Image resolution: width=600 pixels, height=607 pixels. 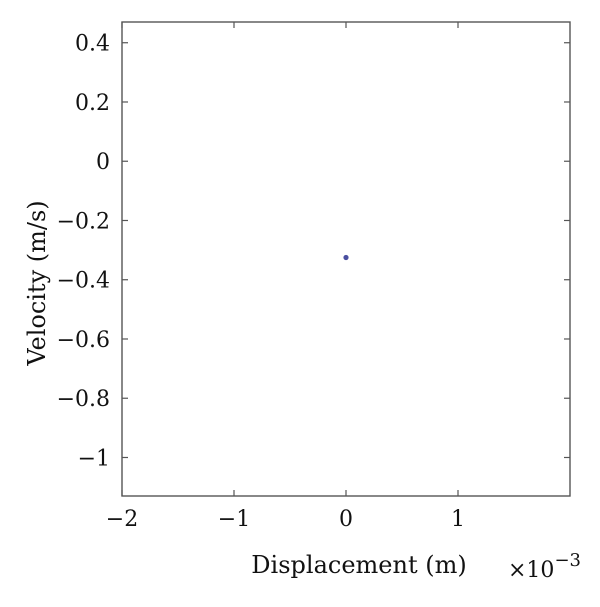 What do you see at coordinates (94, 458) in the screenshot?
I see `y-tick-label: −1` at bounding box center [94, 458].